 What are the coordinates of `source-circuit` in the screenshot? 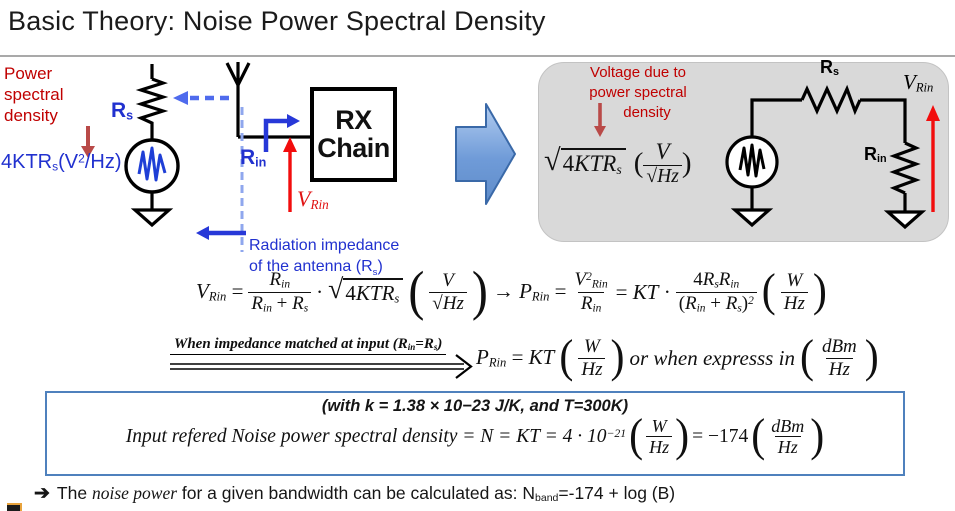 It's located at (152, 146).